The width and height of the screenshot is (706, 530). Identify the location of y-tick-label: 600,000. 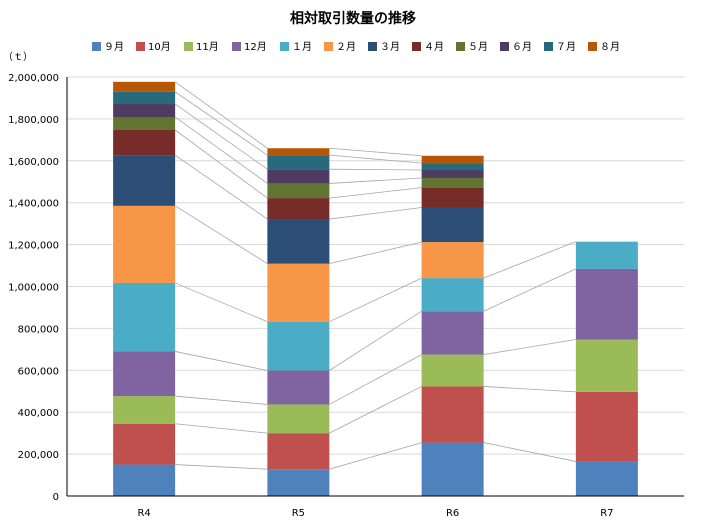
(38, 371).